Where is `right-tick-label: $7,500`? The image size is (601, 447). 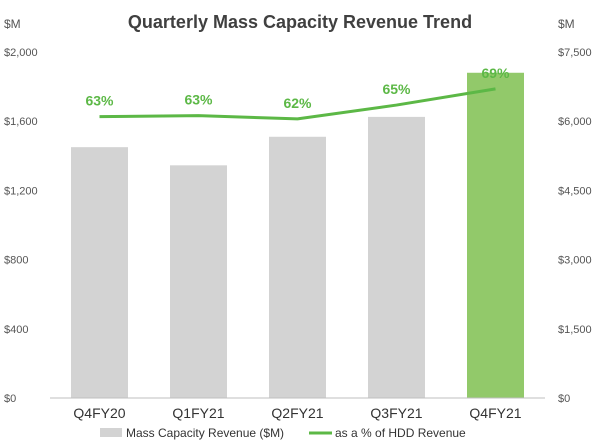 right-tick-label: $7,500 is located at coordinates (575, 53).